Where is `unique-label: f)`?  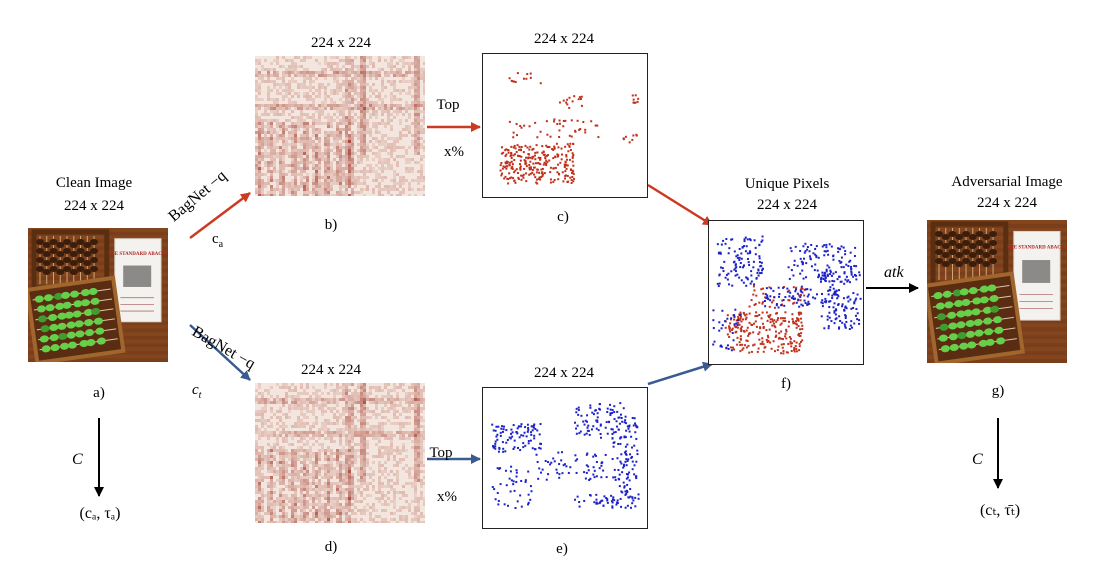
unique-label: f) is located at coordinates (786, 384).